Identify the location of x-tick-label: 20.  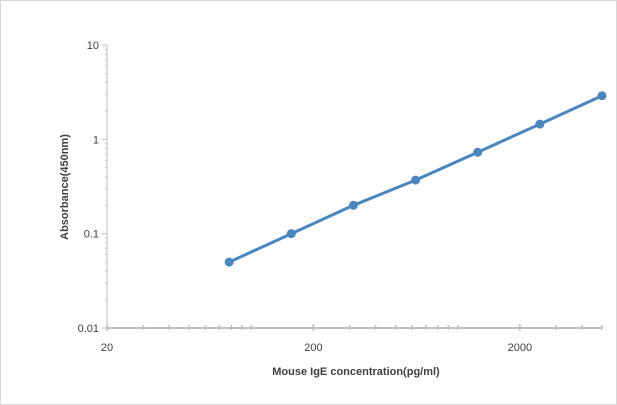
(107, 348).